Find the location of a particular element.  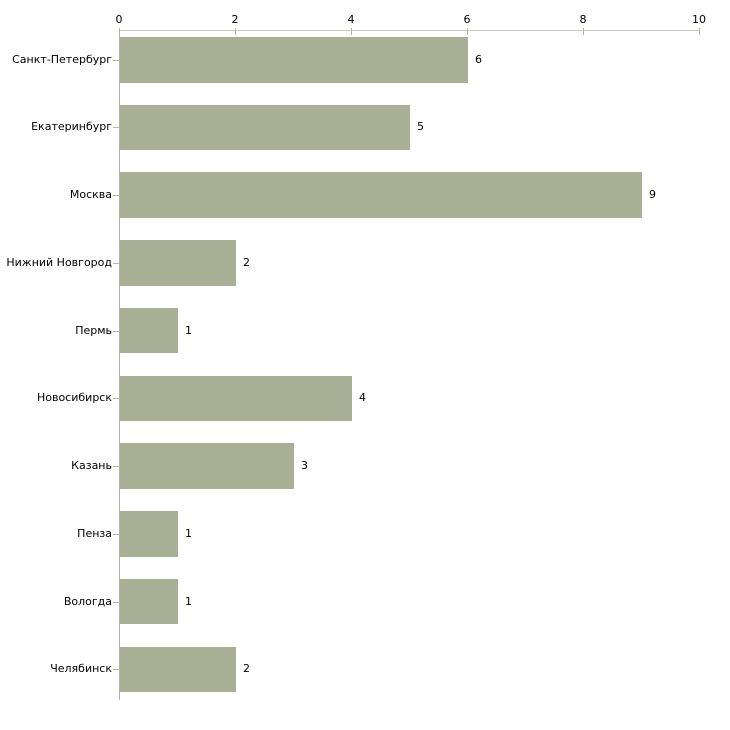

category-label: Санкт-Петербург is located at coordinates (62, 59).